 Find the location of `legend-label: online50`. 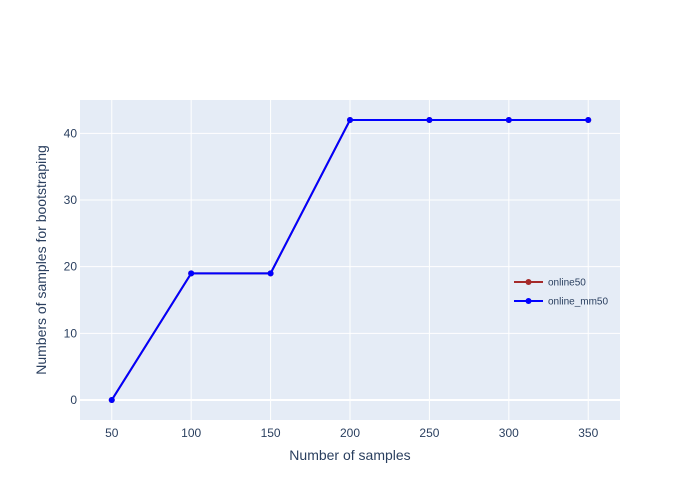

legend-label: online50 is located at coordinates (567, 283).